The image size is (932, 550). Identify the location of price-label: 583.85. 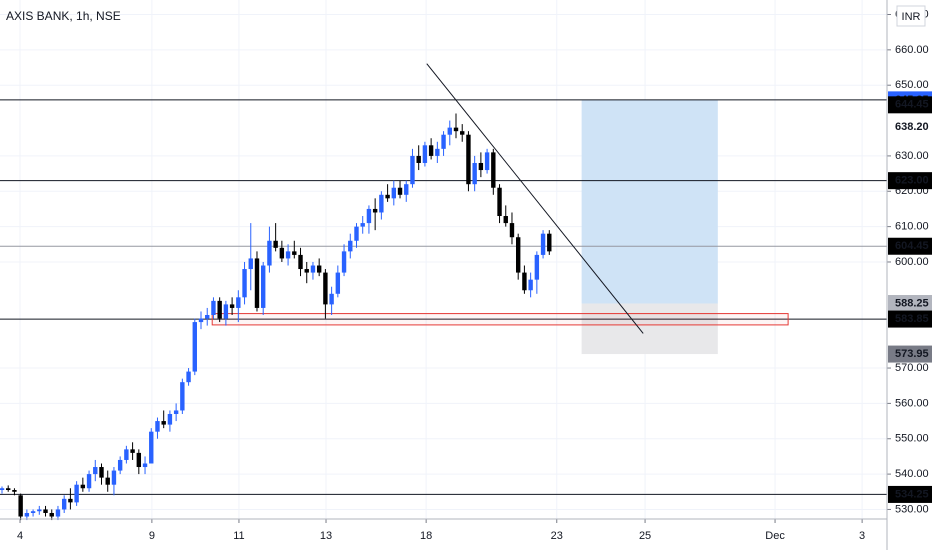
(912, 319).